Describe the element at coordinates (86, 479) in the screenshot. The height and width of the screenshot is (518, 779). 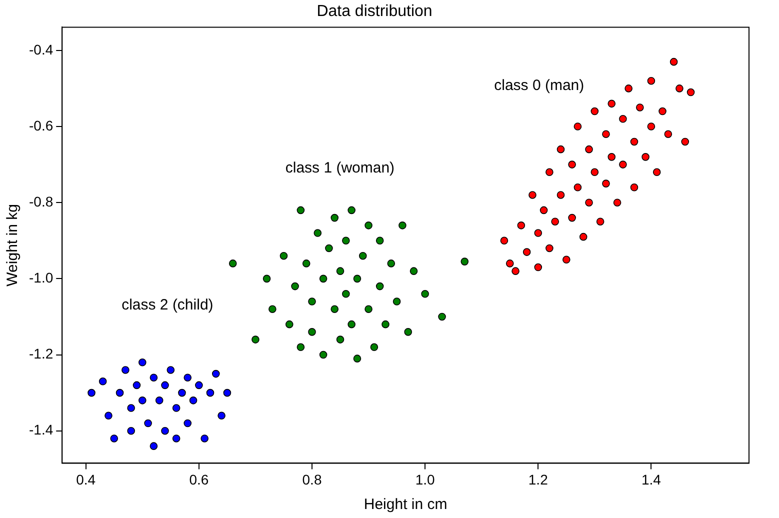
I see `x-tick-label: 0.4` at that location.